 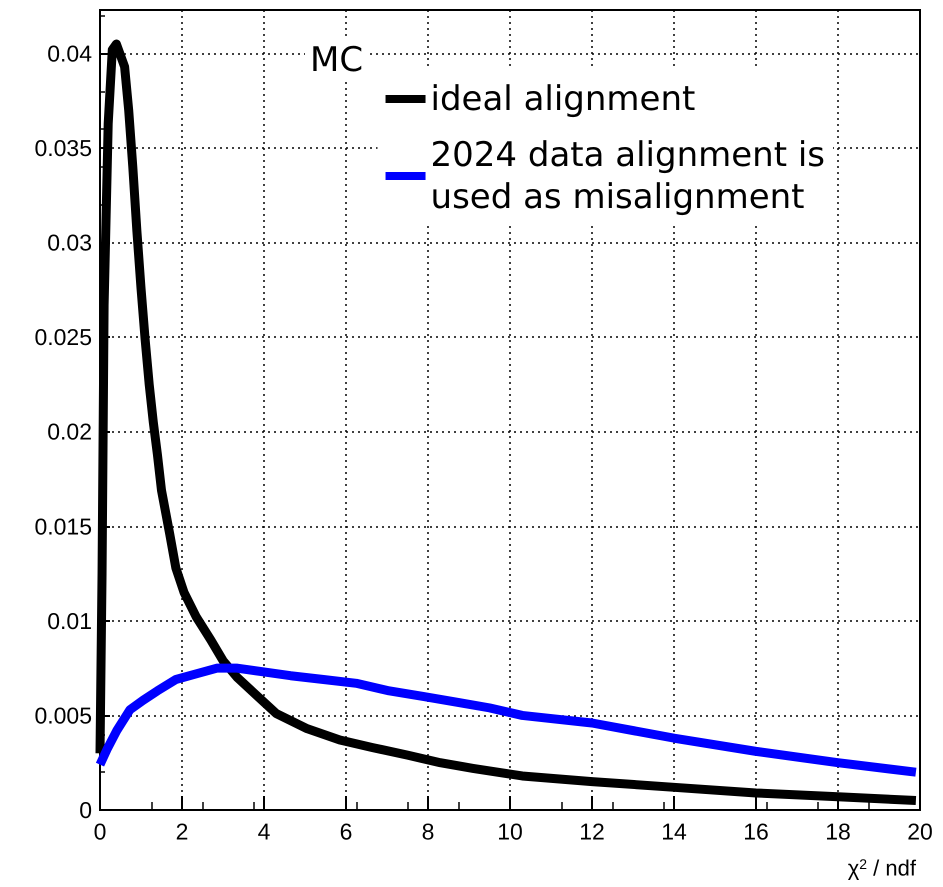 What do you see at coordinates (628, 176) in the screenshot?
I see `legend-label: 2024 data alignment is used as misalignment` at bounding box center [628, 176].